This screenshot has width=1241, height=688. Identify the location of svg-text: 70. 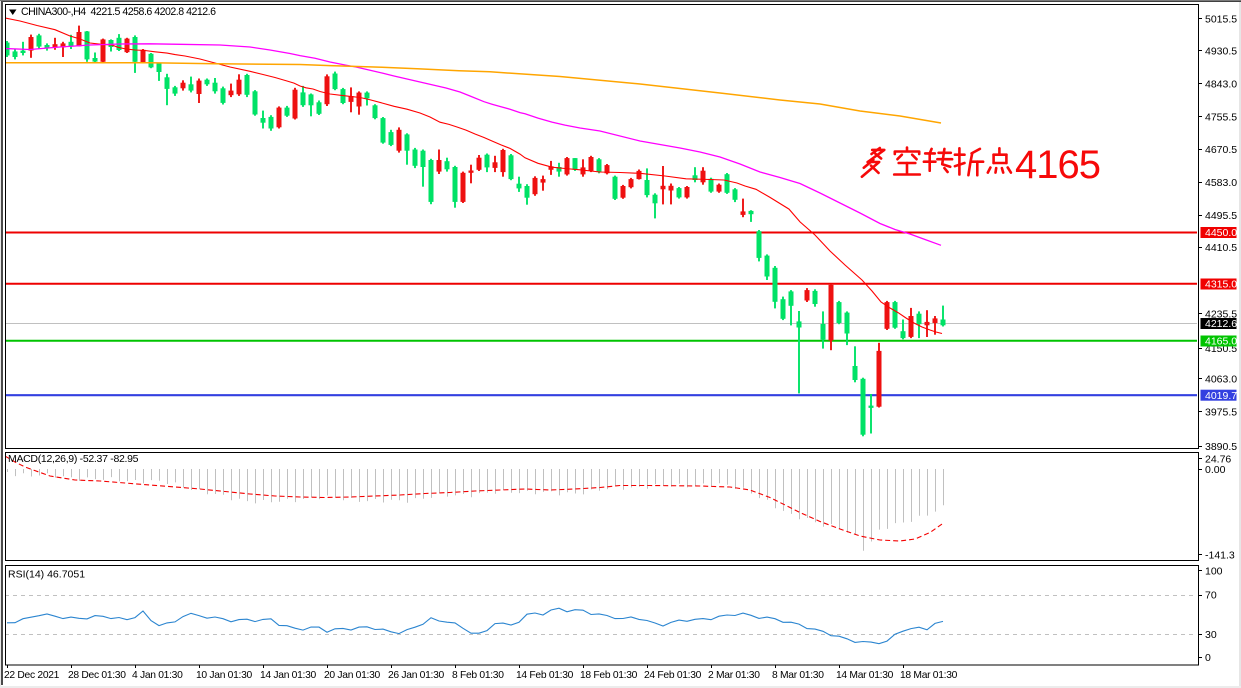
(1211, 596).